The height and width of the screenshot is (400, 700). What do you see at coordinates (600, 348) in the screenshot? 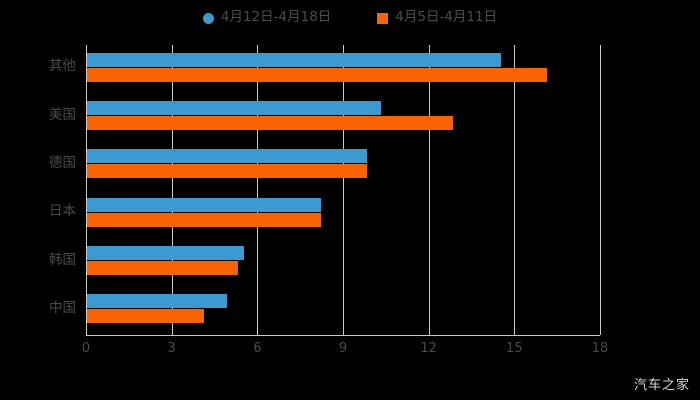
I see `x-tick-label-18: 18` at bounding box center [600, 348].